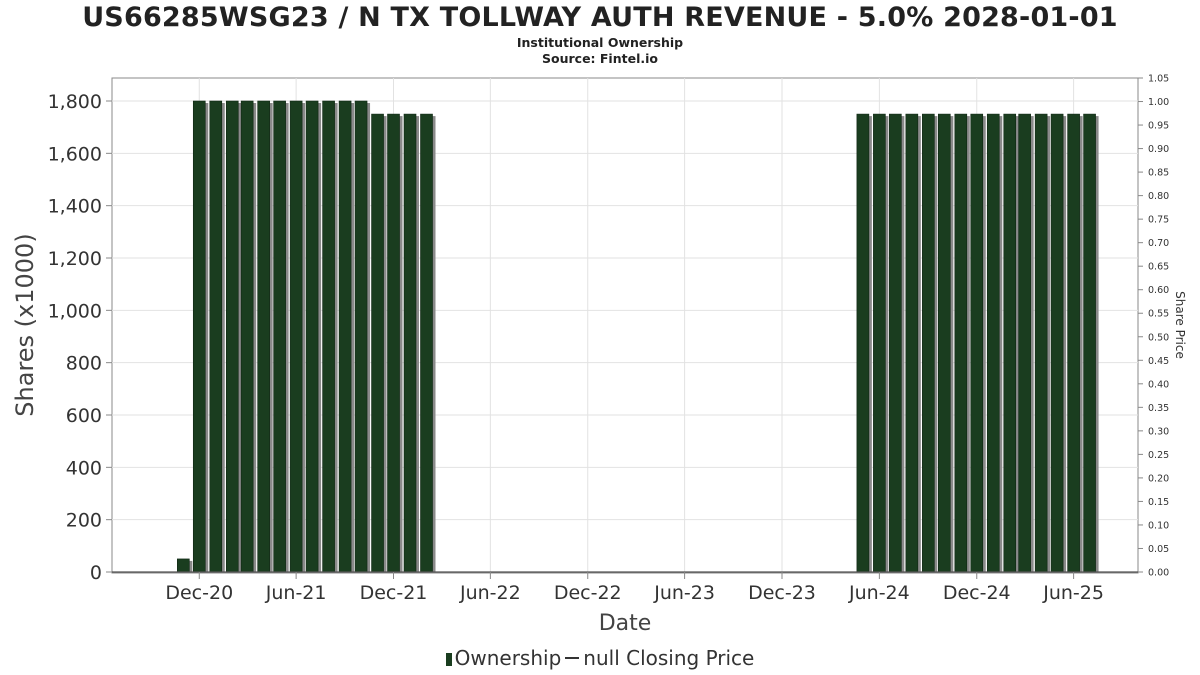  Describe the element at coordinates (1158, 478) in the screenshot. I see `y2-tick-label: 0.20` at that location.